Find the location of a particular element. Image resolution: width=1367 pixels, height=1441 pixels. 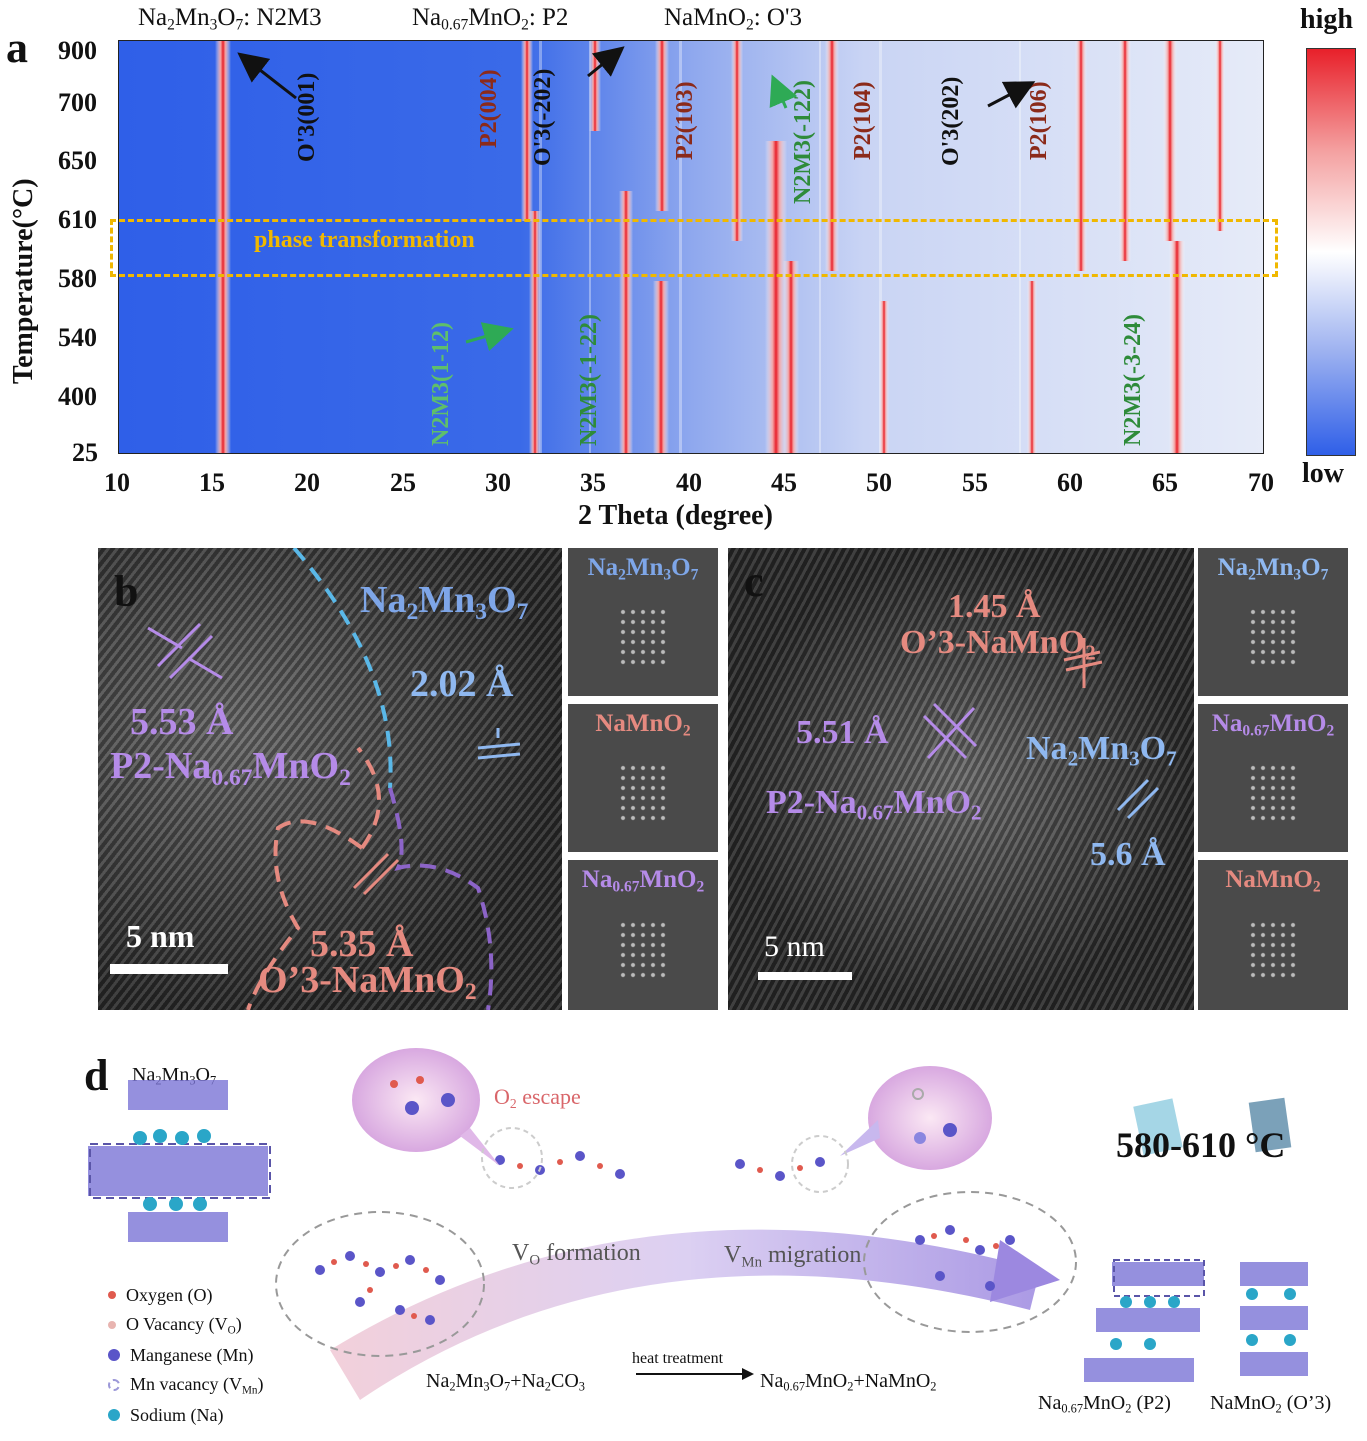

o2-escape-label: O2 escape is located at coordinates (537, 1098).